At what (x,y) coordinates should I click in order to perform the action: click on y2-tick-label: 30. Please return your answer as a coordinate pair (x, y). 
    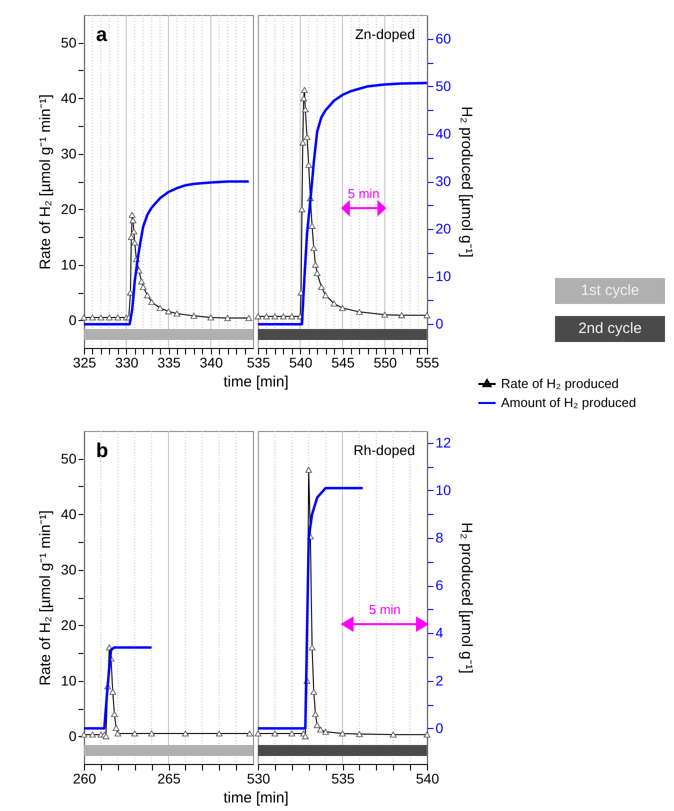
    Looking at the image, I should click on (444, 181).